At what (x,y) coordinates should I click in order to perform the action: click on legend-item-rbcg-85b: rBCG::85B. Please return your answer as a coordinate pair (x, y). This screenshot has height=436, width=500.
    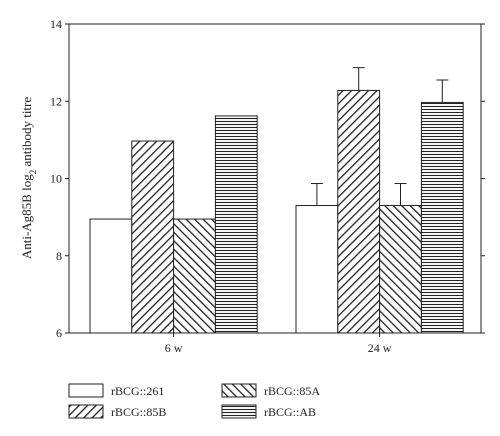
    Looking at the image, I should click on (117, 411).